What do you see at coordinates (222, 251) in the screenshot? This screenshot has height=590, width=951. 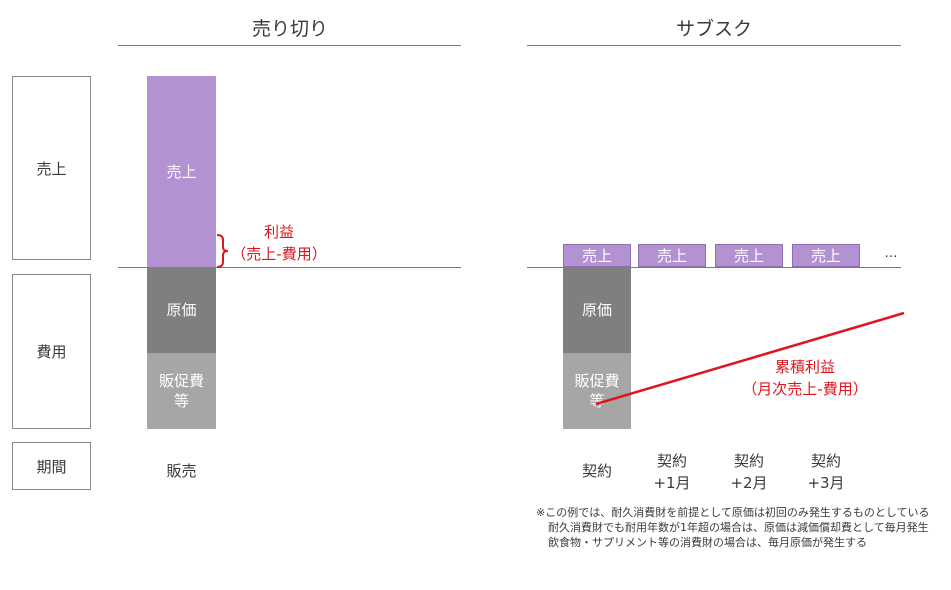 I see `profit-brace` at bounding box center [222, 251].